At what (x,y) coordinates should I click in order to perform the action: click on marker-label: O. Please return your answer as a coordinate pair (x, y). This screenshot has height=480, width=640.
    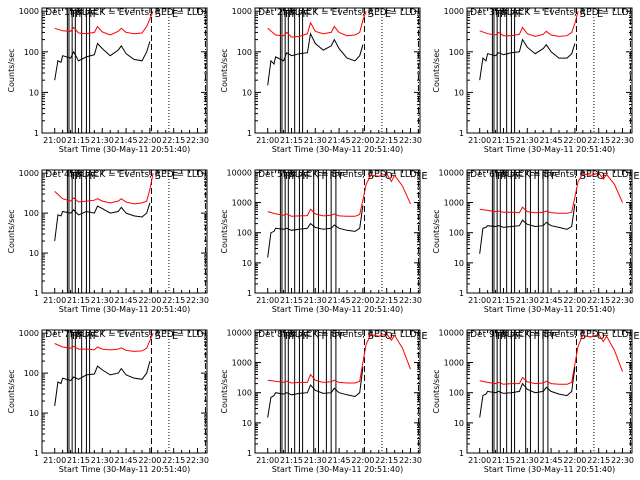
    Looking at the image, I should click on (601, 336).